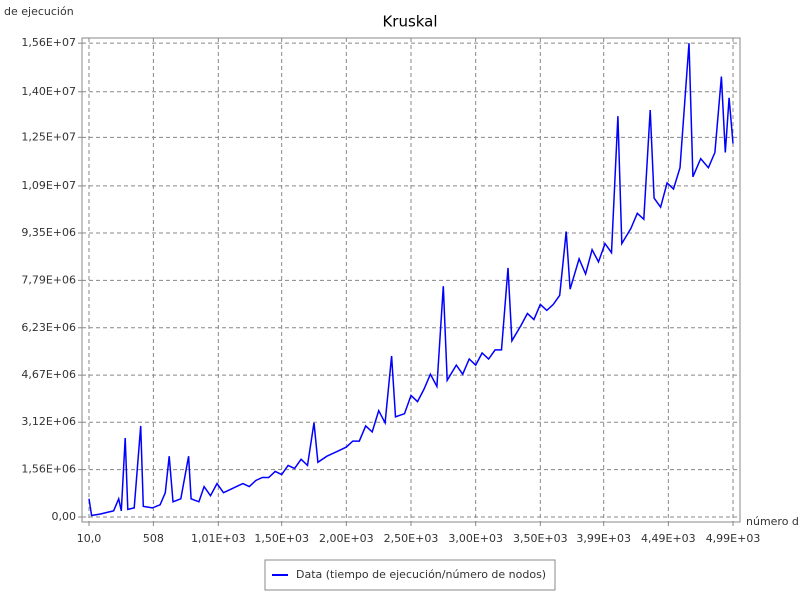 This screenshot has height=600, width=800. What do you see at coordinates (772, 521) in the screenshot?
I see `x-axis-label: número d` at bounding box center [772, 521].